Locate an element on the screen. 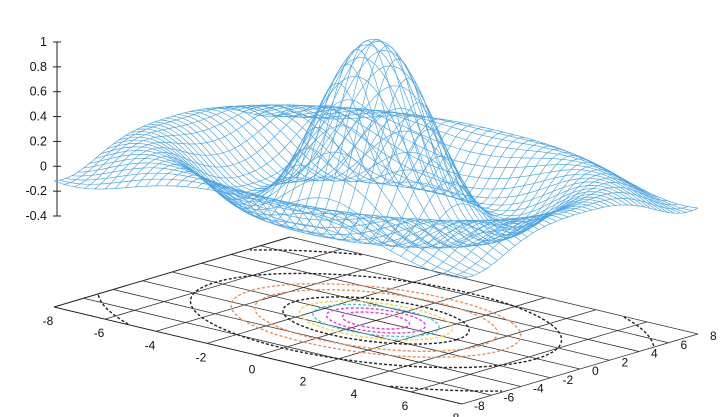 The image size is (723, 417). x-tick-label: 4 is located at coordinates (354, 394).